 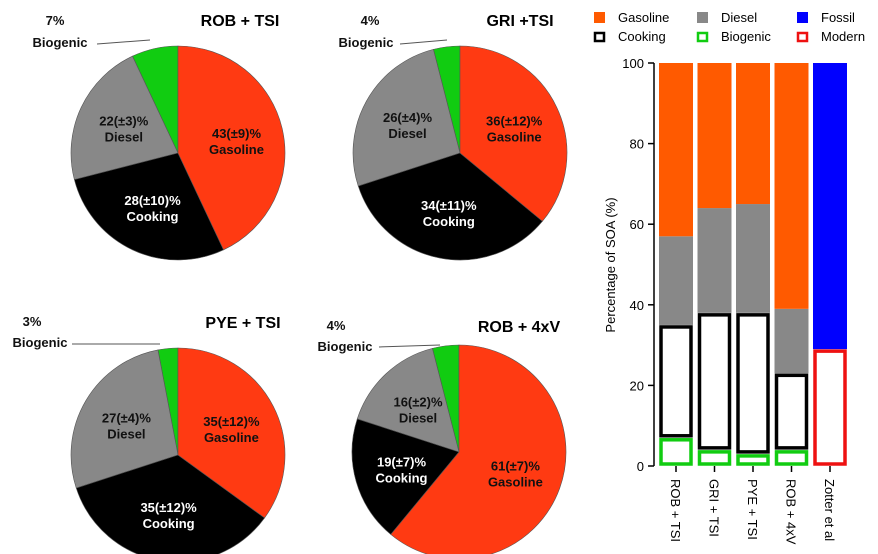 What do you see at coordinates (519, 327) in the screenshot?
I see `pie-title: ROB + 4xV` at bounding box center [519, 327].